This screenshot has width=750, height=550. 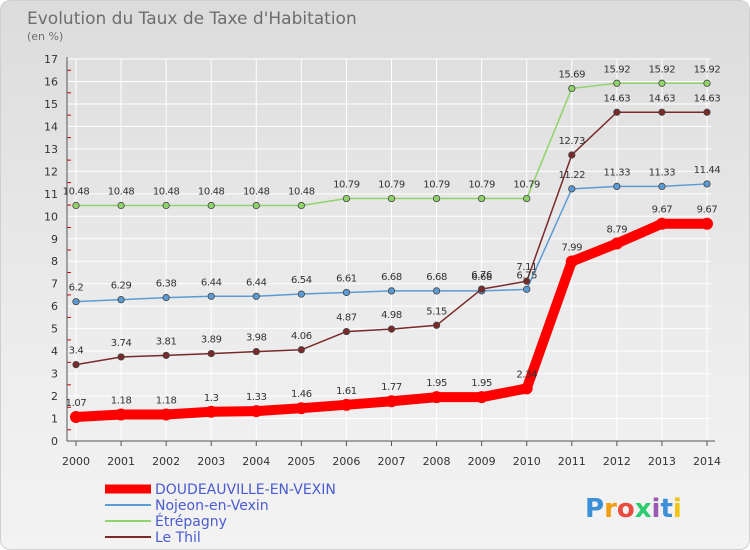 What do you see at coordinates (571, 175) in the screenshot?
I see `data-label: 11.22` at bounding box center [571, 175].